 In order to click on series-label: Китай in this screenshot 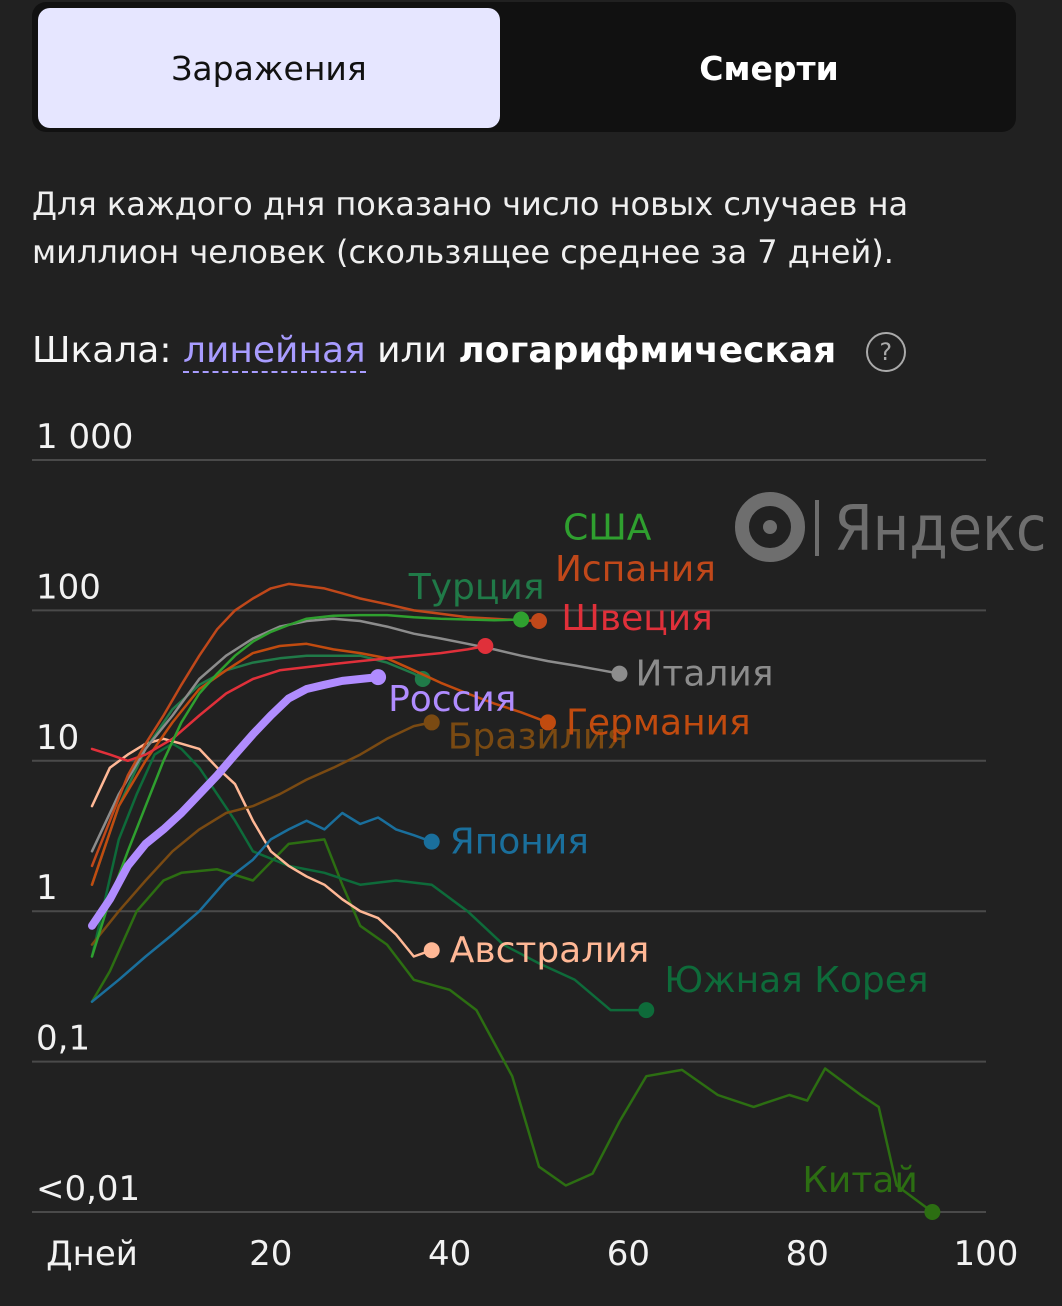, I will do `click(859, 1180)`.